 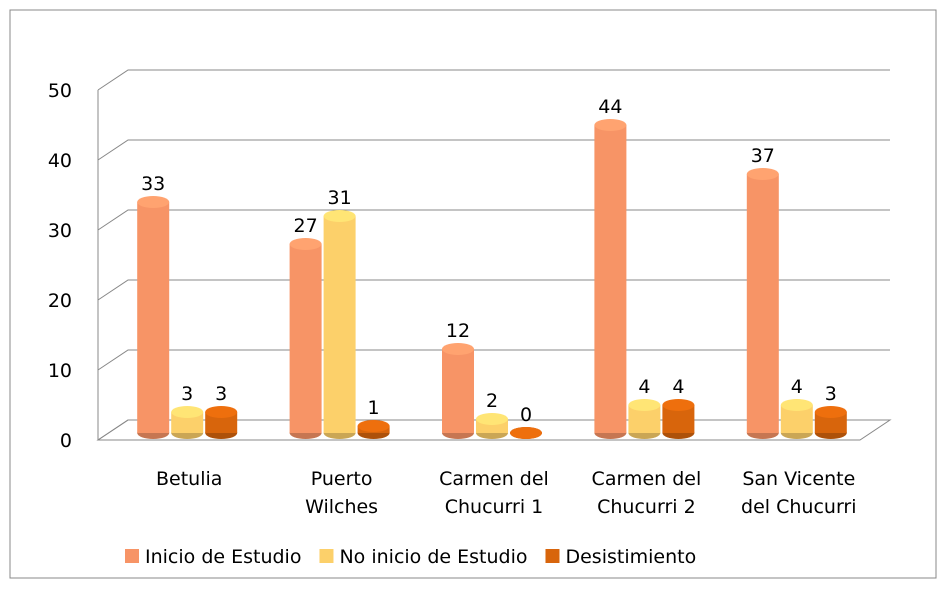 I want to click on x-tick-line: Chucurri 1, so click(x=494, y=507).